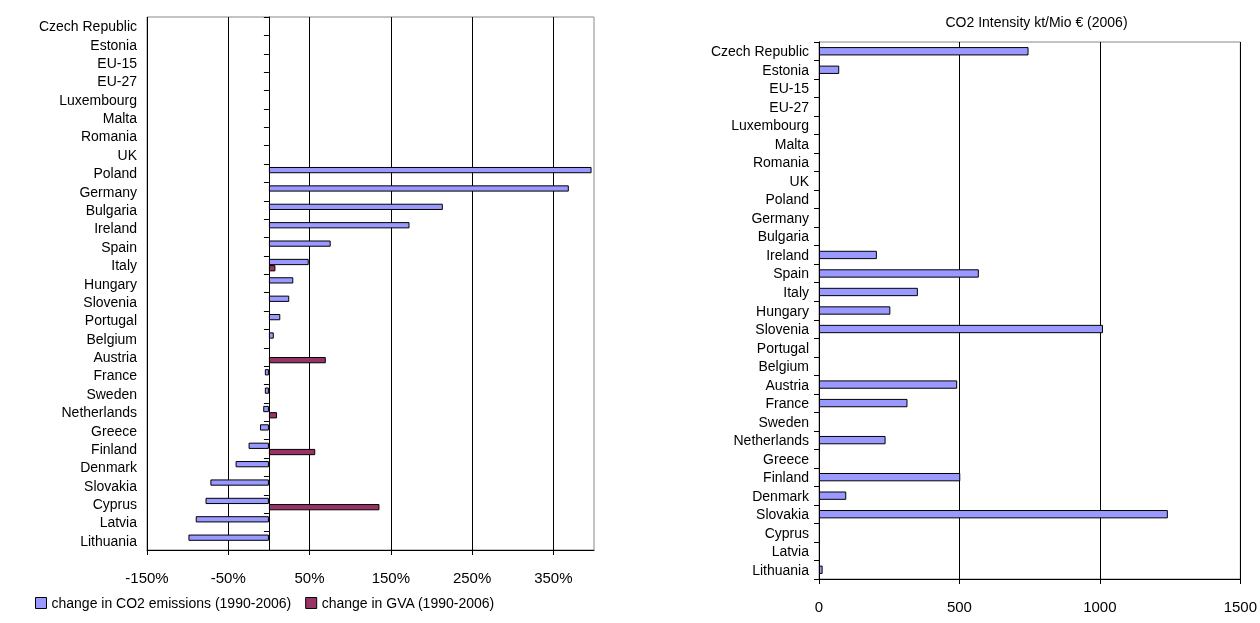 The width and height of the screenshot is (1260, 623). What do you see at coordinates (171, 603) in the screenshot?
I see `legend-label: change in CO2 emissions (1990-2006)` at bounding box center [171, 603].